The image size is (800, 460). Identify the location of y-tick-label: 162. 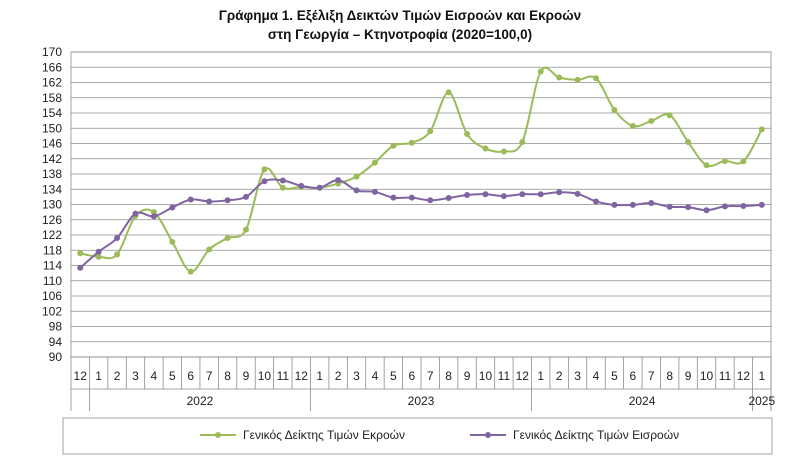
(52, 83).